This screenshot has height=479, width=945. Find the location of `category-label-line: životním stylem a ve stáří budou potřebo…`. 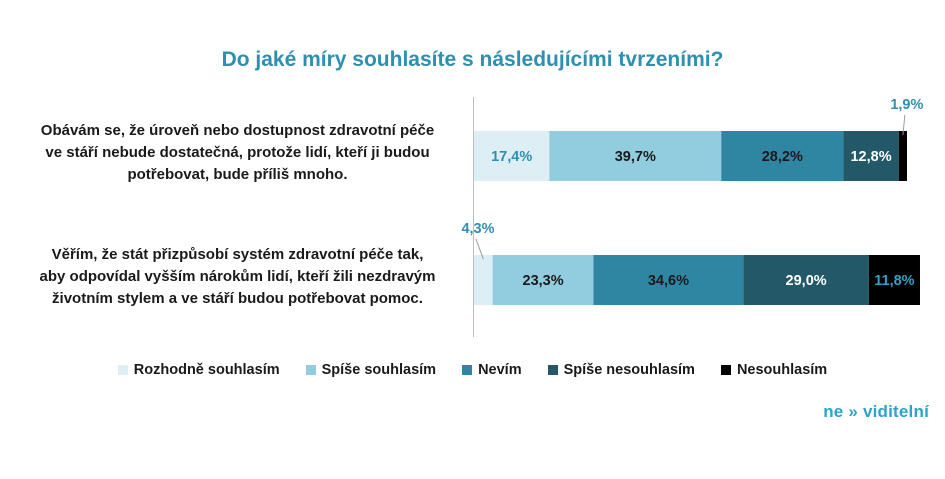

category-label-line: životním stylem a ve stáří budou potřebo… is located at coordinates (237, 298).